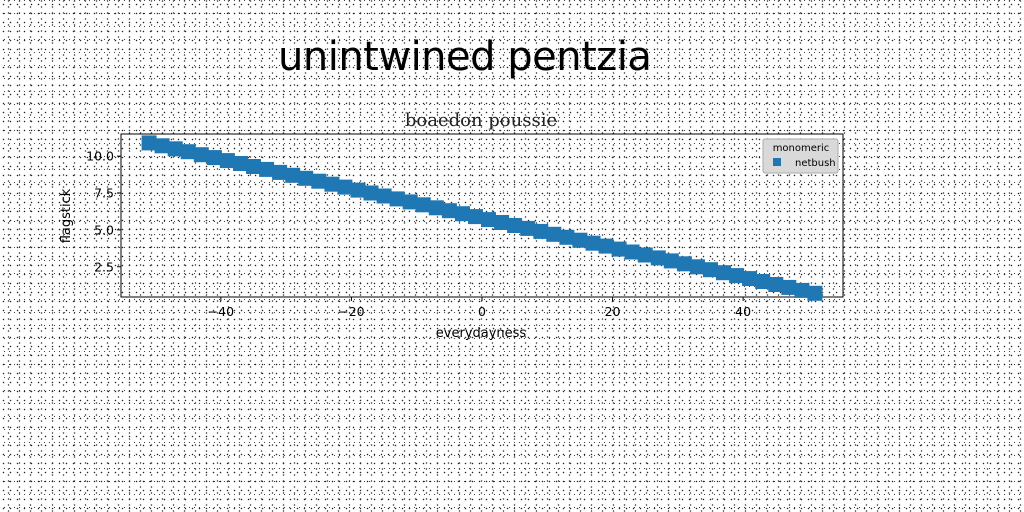  What do you see at coordinates (481, 333) in the screenshot?
I see `x-axis-label: everydayness` at bounding box center [481, 333].